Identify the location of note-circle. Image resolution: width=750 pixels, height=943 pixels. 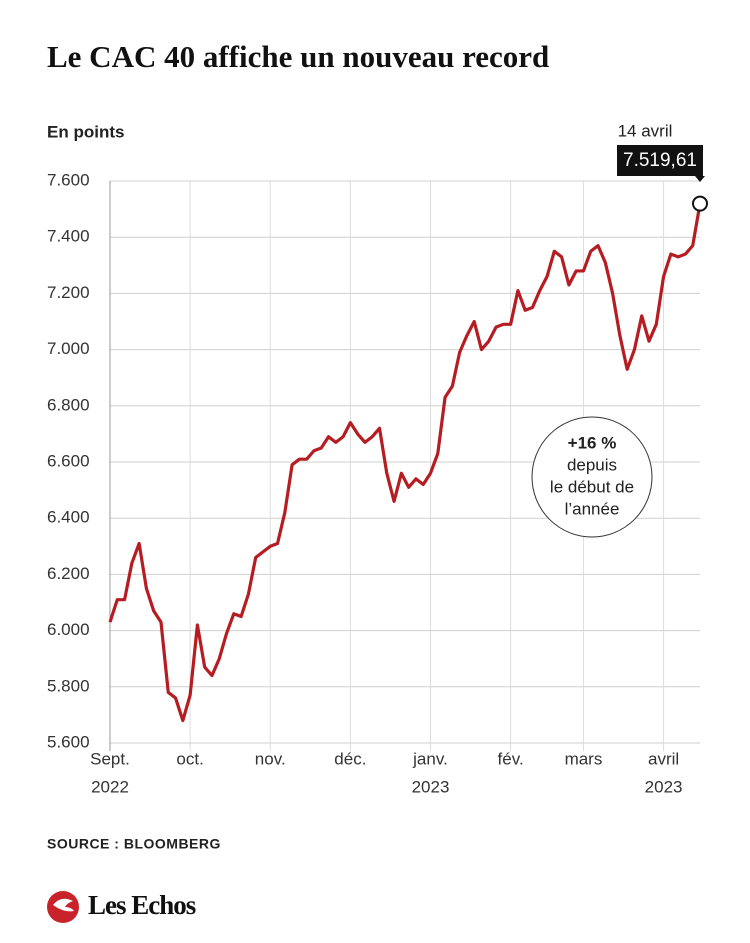
(592, 477).